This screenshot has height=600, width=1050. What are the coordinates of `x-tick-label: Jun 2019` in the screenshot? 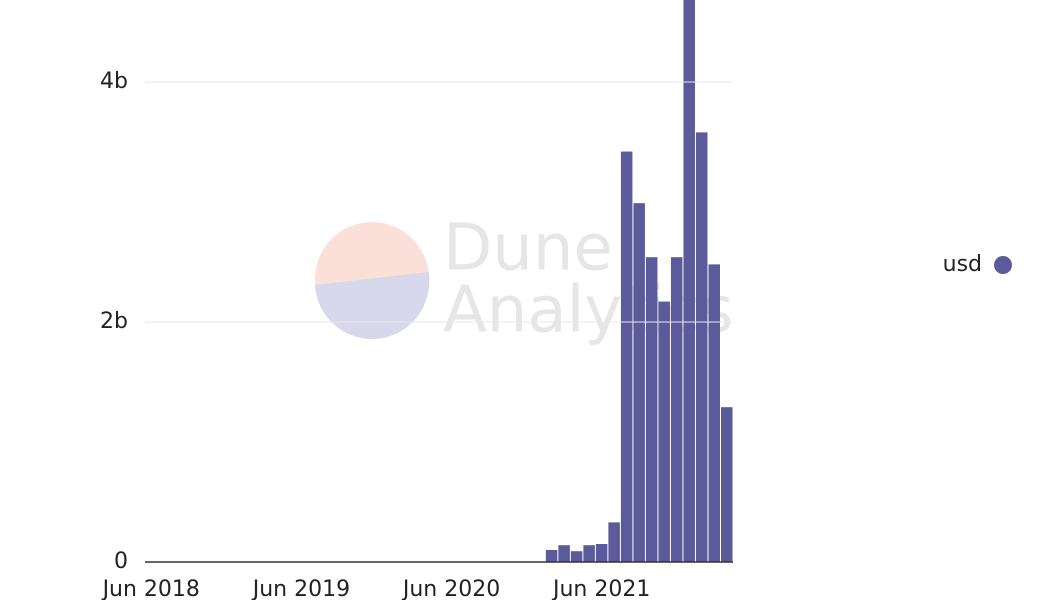 It's located at (300, 588).